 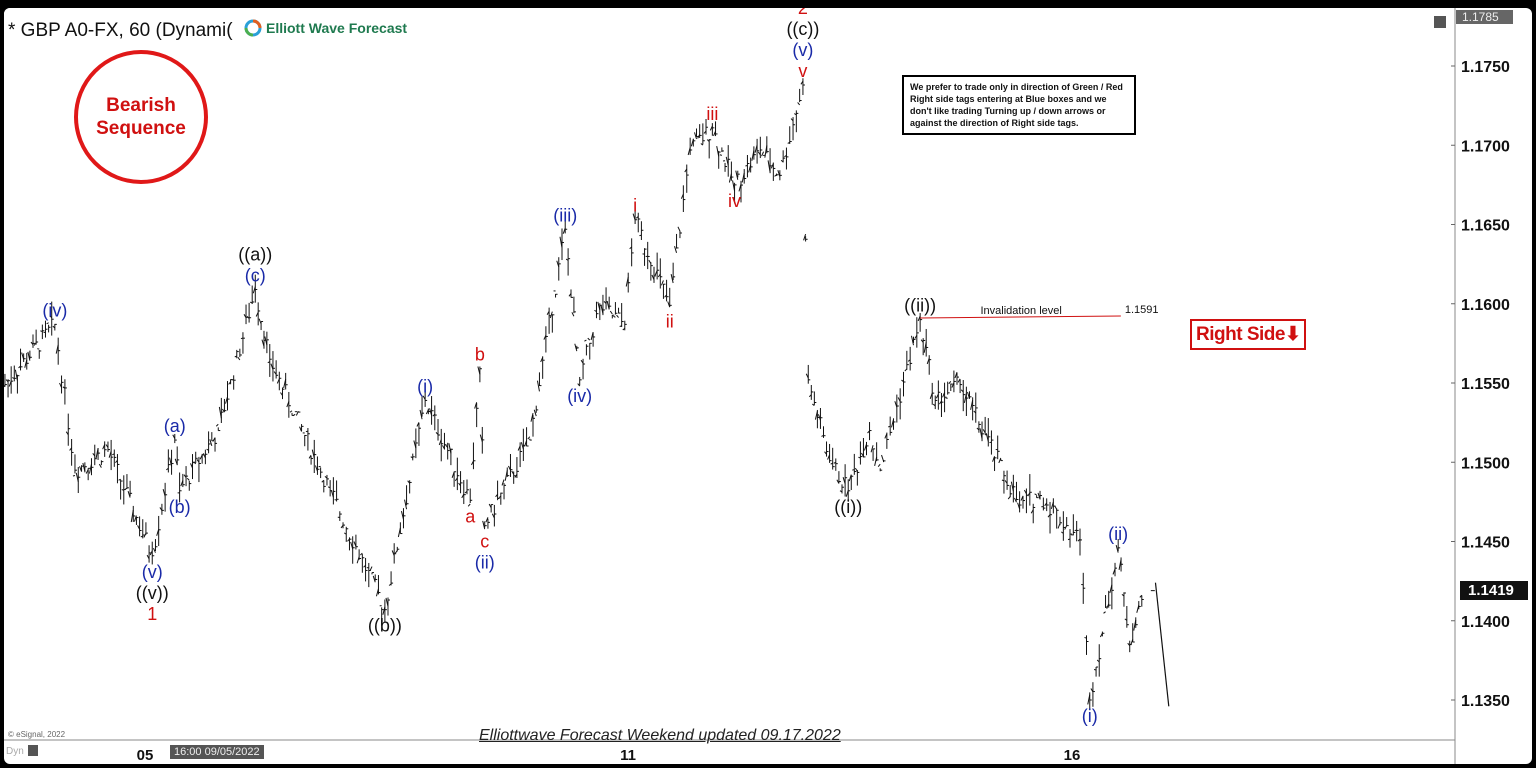 What do you see at coordinates (152, 593) in the screenshot?
I see `wave-label: ((v))` at bounding box center [152, 593].